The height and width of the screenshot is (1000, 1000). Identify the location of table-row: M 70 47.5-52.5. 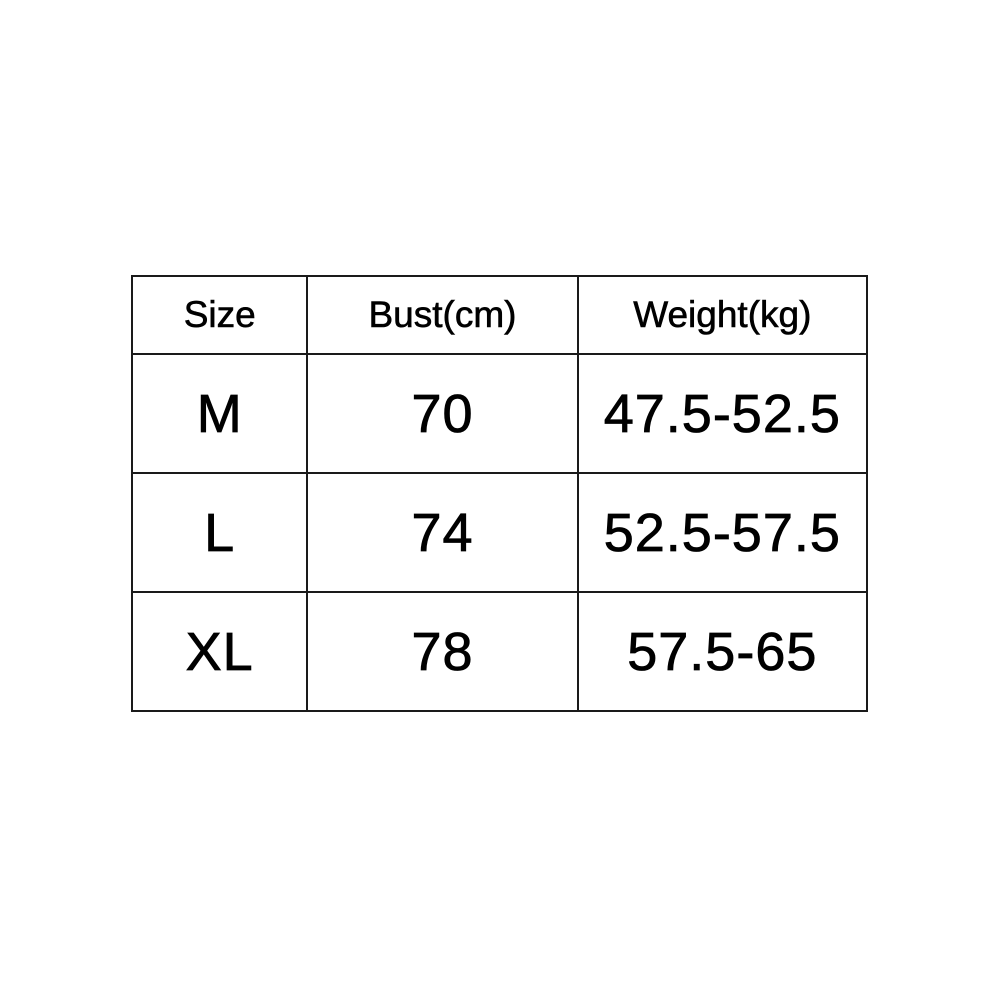
(499, 413).